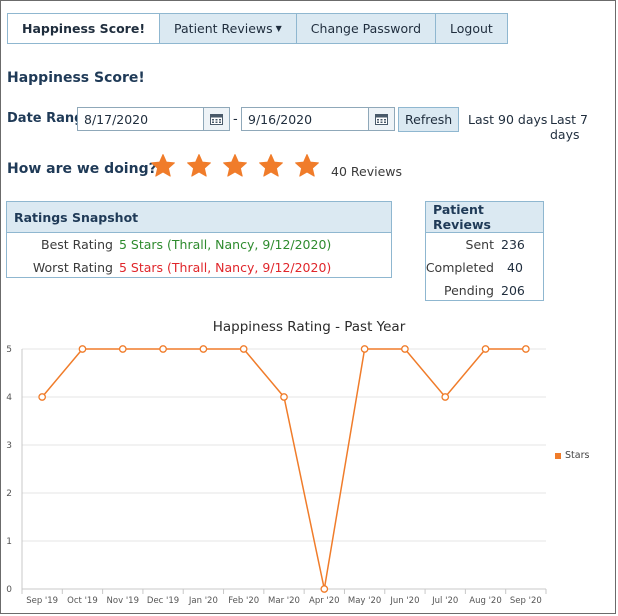  I want to click on completed-value: 40, so click(515, 267).